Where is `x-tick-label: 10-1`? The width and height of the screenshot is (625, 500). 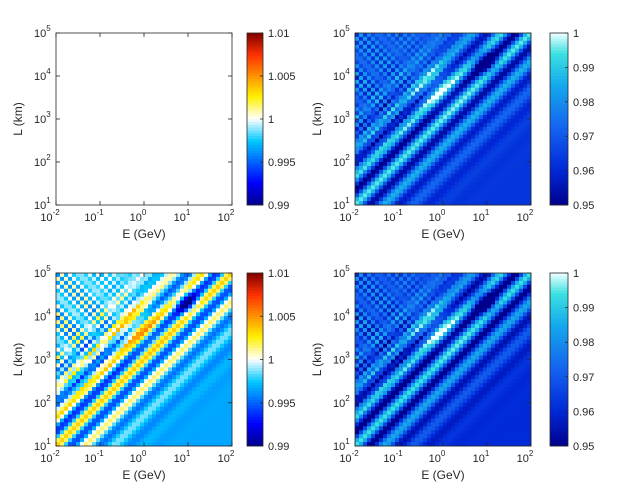 x-tick-label: 10-1 is located at coordinates (393, 216).